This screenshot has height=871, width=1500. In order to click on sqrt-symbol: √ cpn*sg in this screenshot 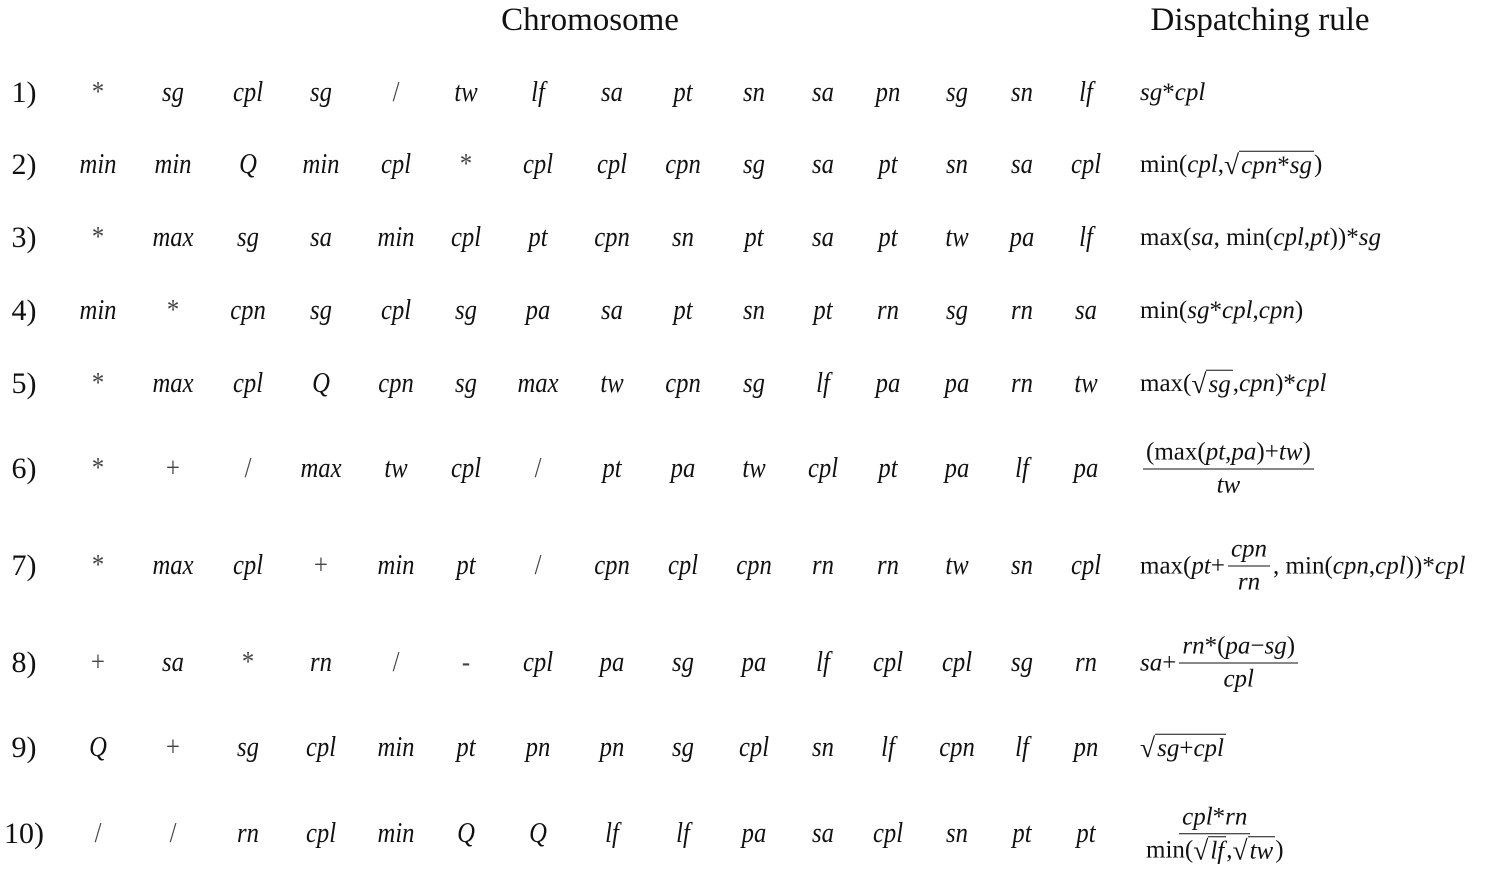, I will do `click(1269, 164)`.